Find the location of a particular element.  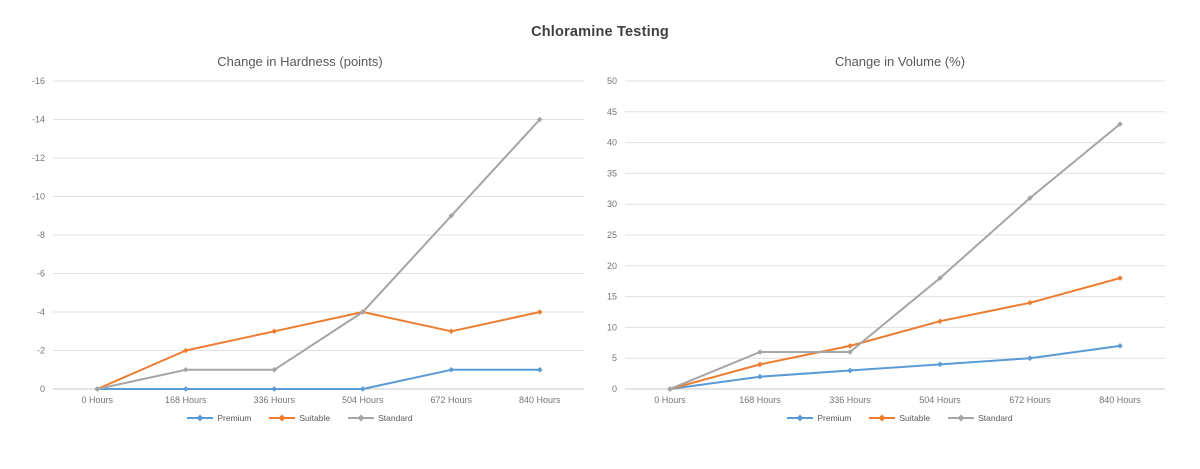

y-tick-label: 30 is located at coordinates (612, 204).